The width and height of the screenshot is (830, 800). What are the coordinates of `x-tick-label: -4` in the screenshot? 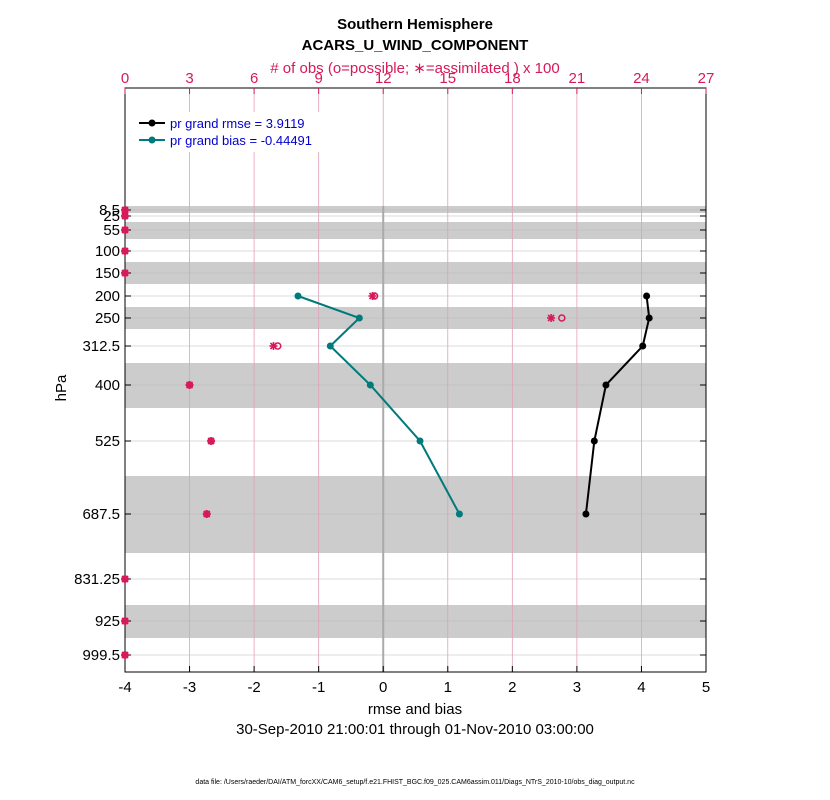 It's located at (124, 687).